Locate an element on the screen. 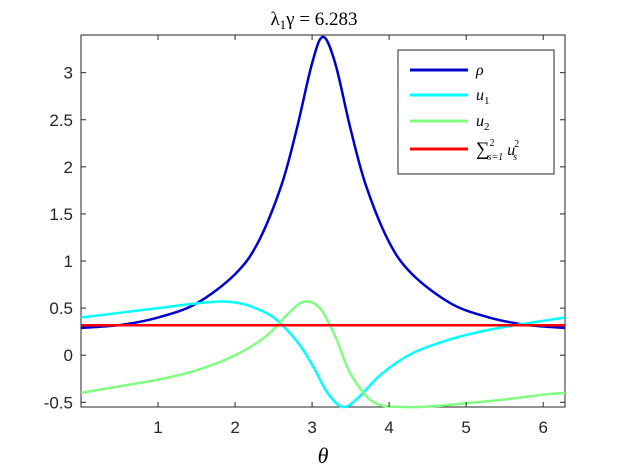 This screenshot has height=469, width=625. x-axis-label: θ is located at coordinates (323, 455).